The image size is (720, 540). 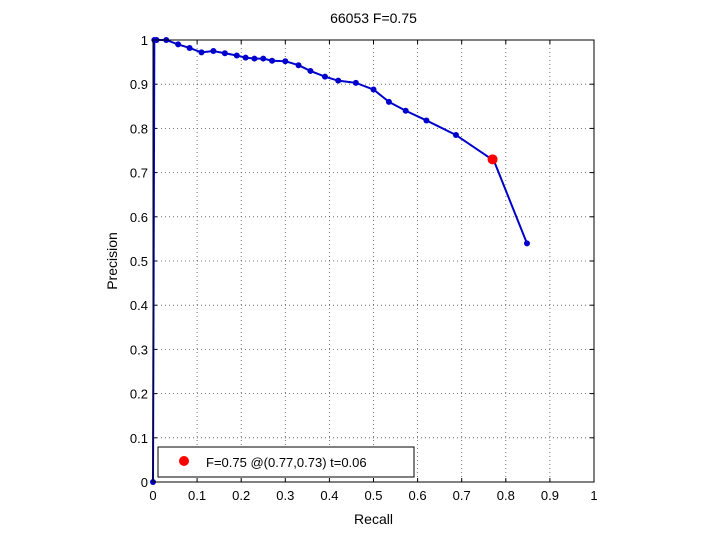 I want to click on legend-label: F=0.75 @(0.77,0.73) t=0.06, so click(x=286, y=462).